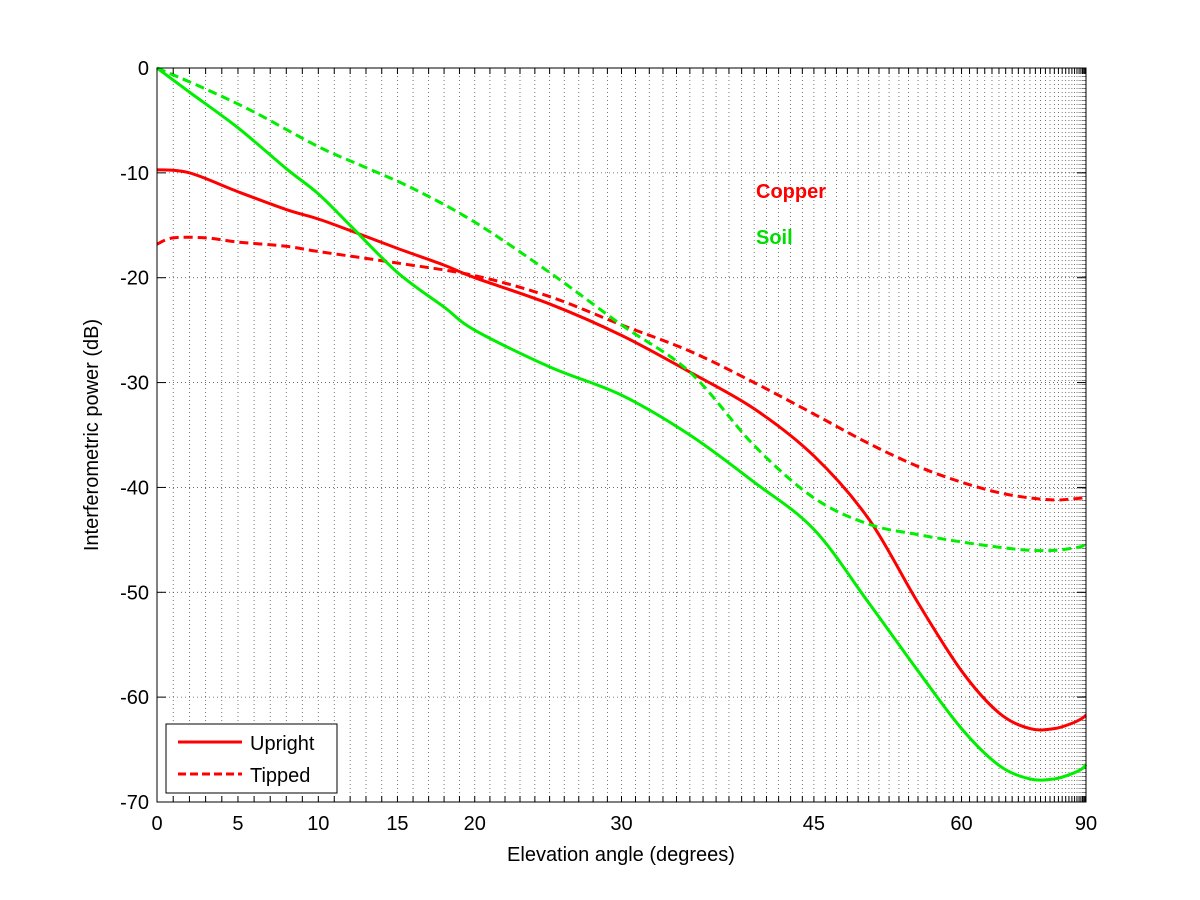 This screenshot has height=900, width=1200. I want to click on y-tick-label: -50, so click(134, 593).